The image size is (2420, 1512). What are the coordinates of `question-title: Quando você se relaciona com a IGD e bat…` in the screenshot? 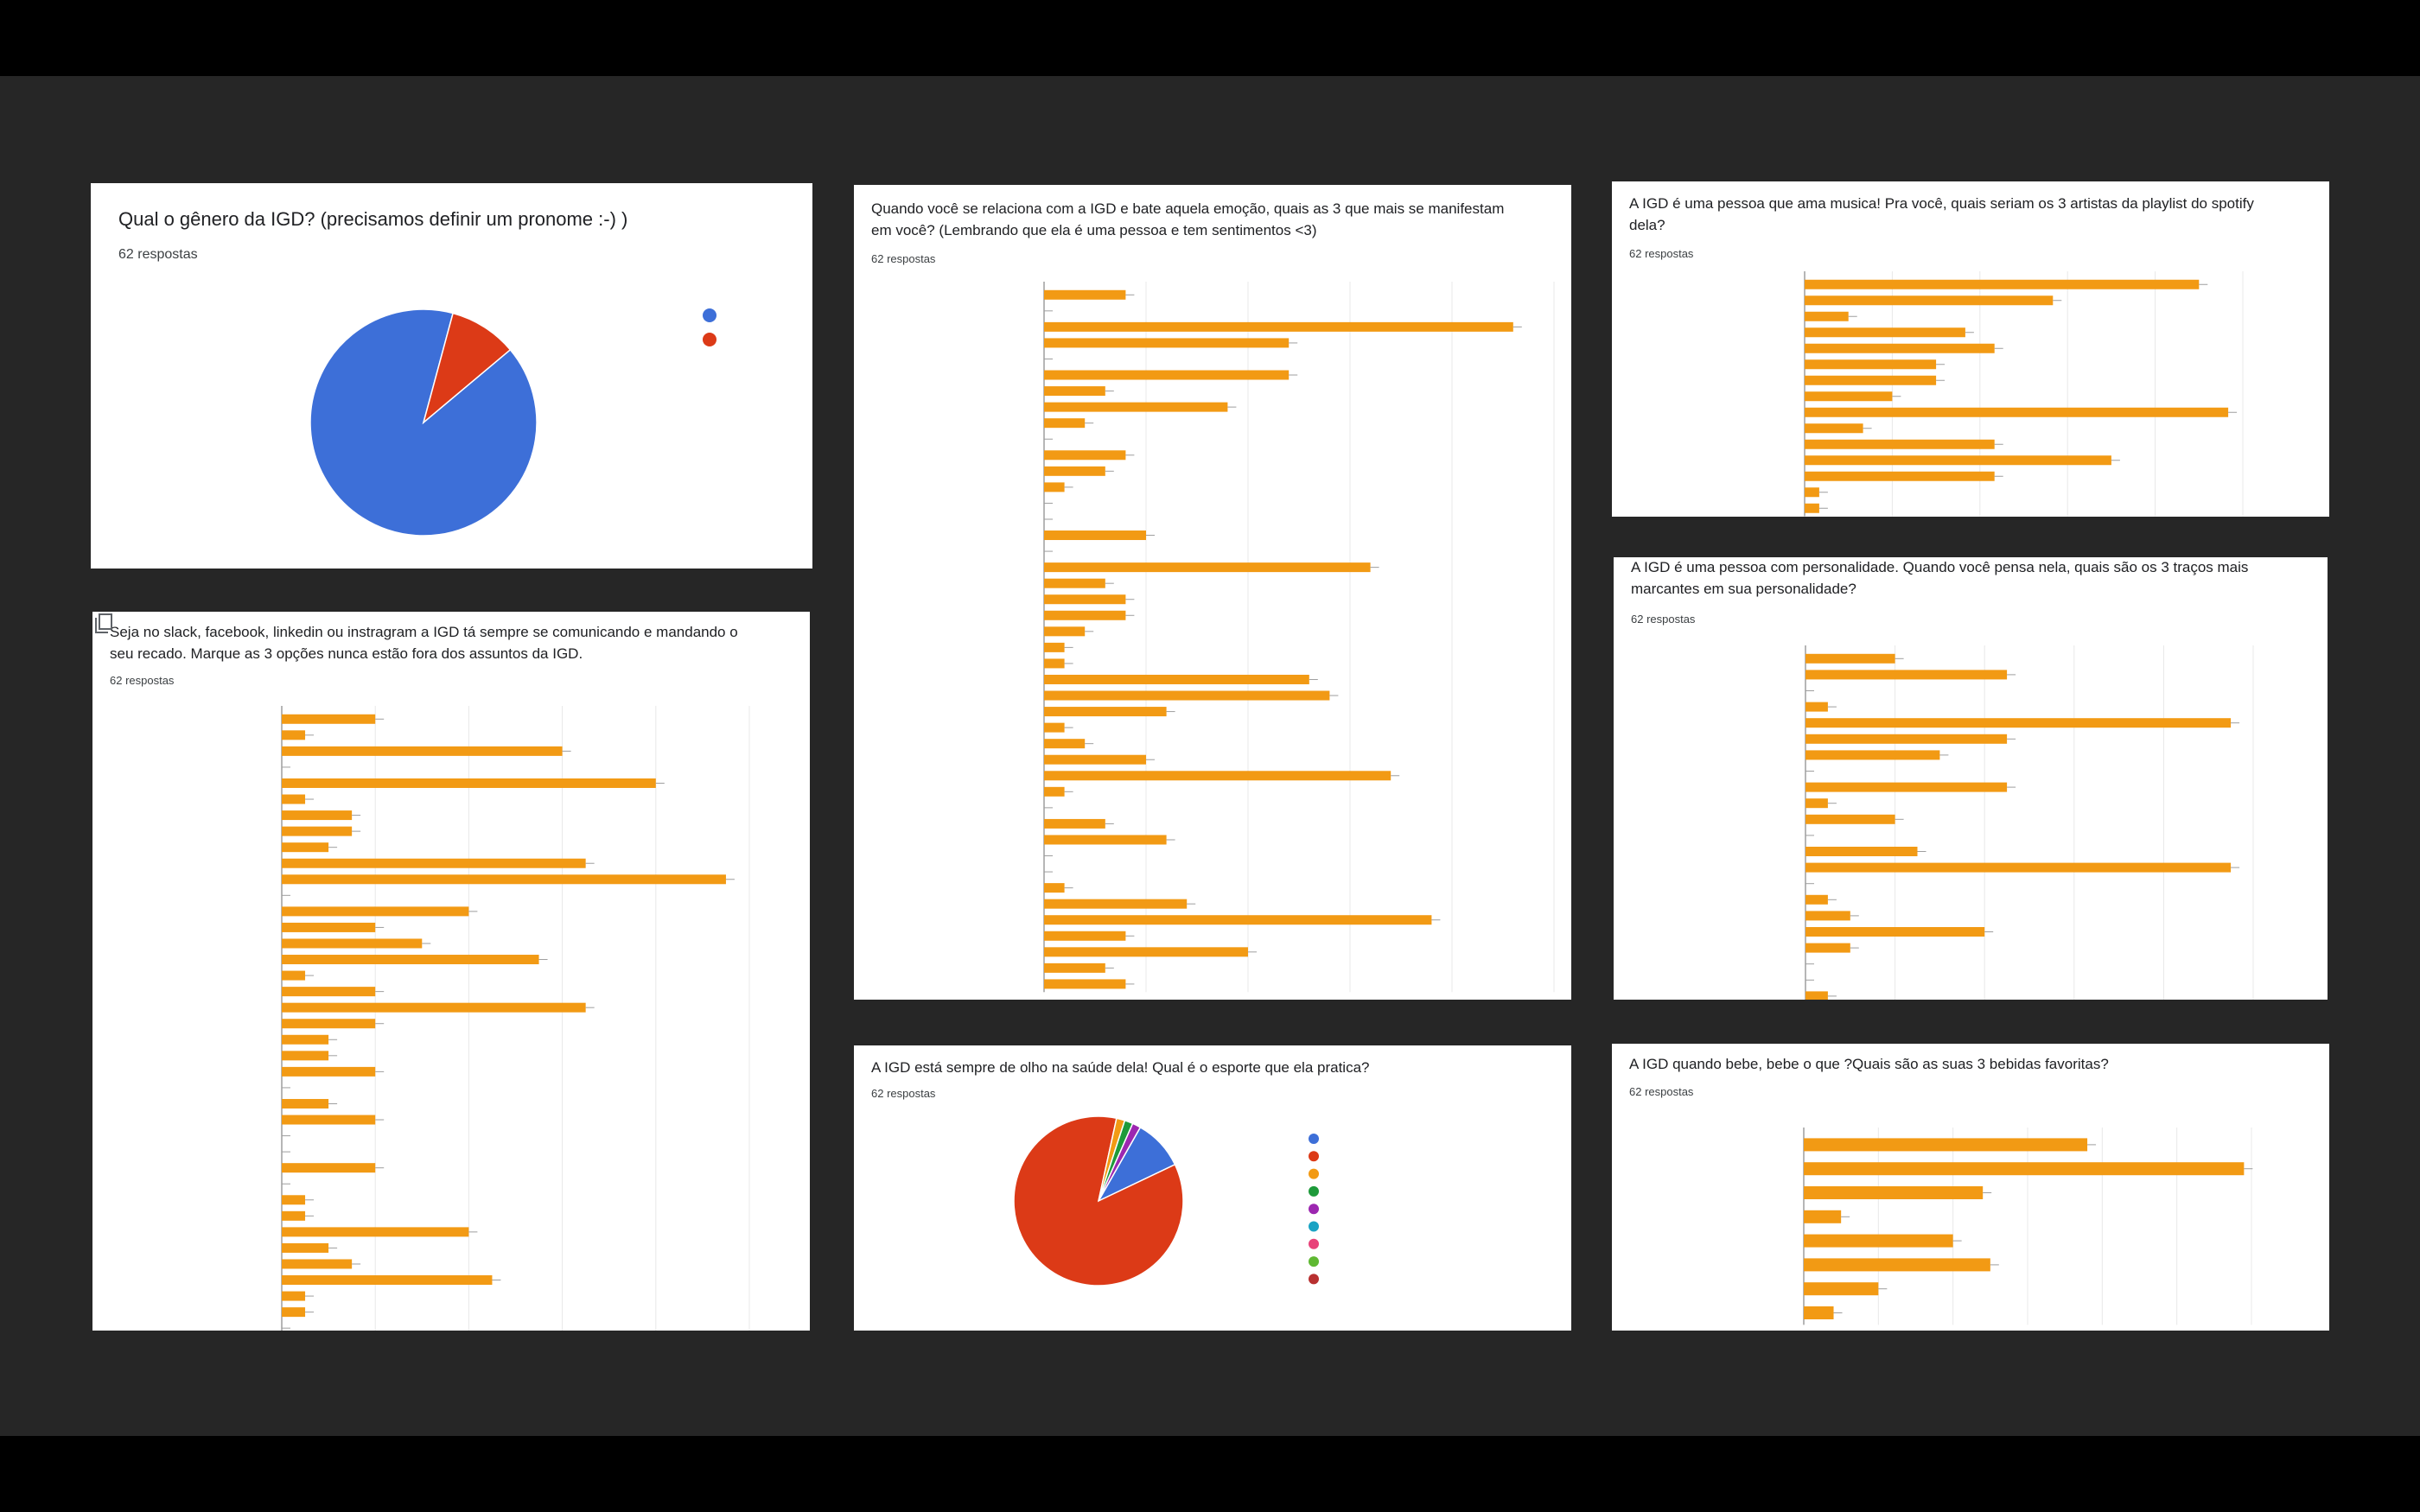 It's located at (1188, 219).